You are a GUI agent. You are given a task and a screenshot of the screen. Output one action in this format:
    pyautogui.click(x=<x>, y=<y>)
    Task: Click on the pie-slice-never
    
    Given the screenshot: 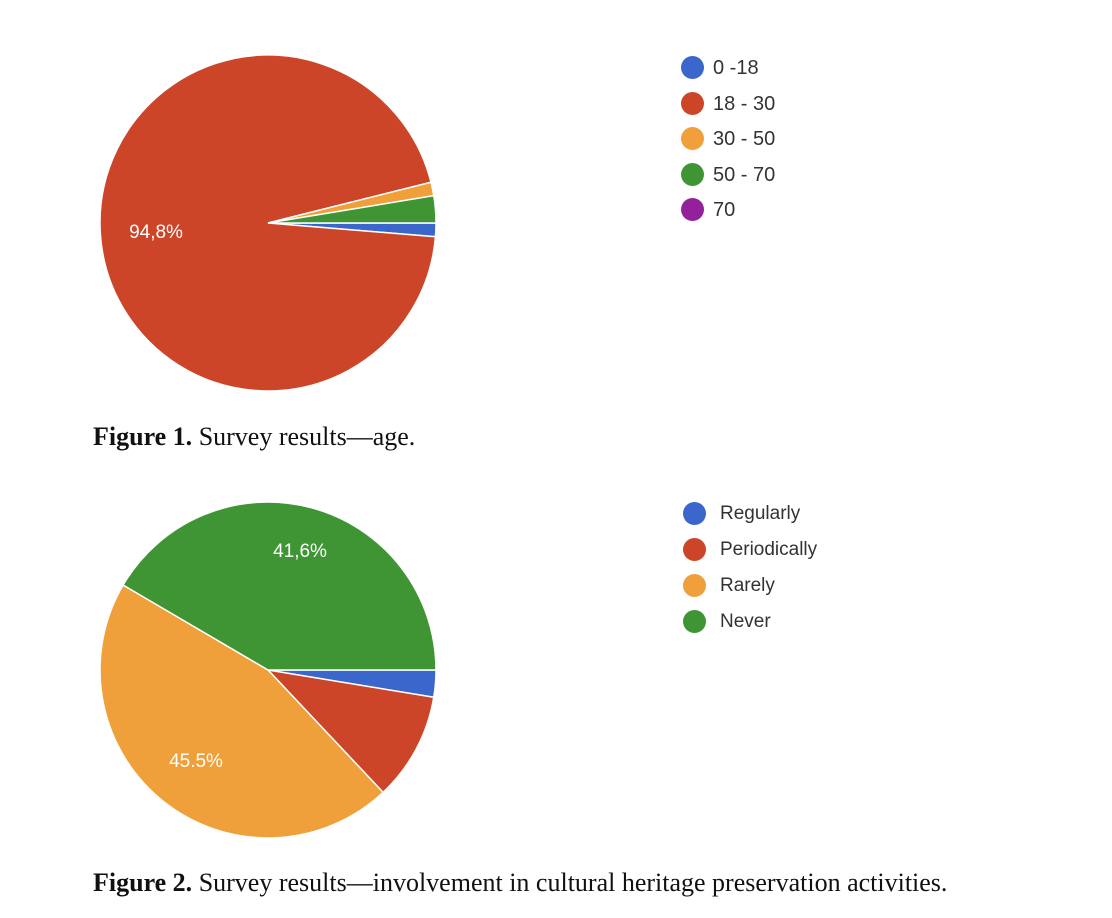 What is the action you would take?
    pyautogui.click(x=279, y=586)
    